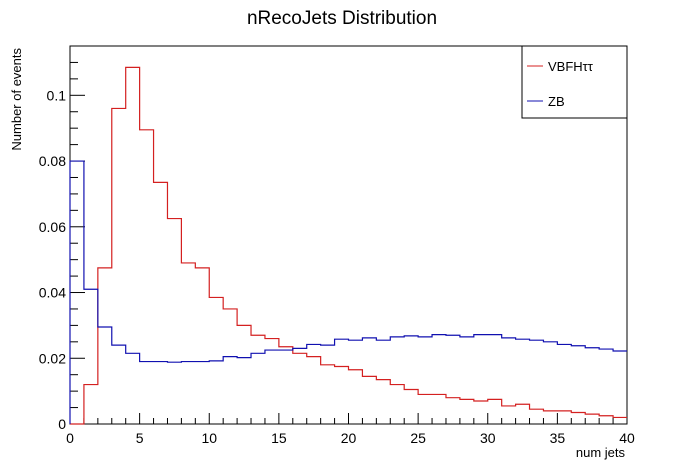  I want to click on x-axis-label: num jets, so click(601, 452).